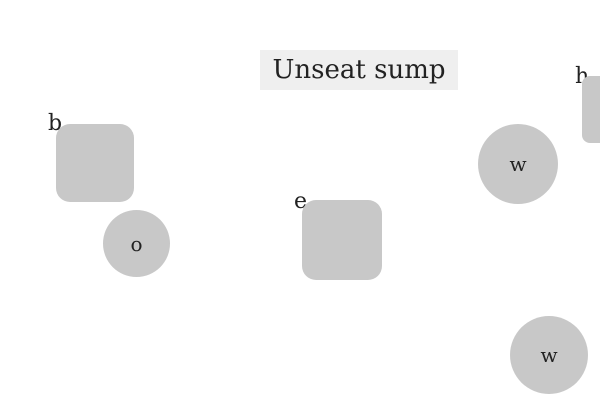 Image resolution: width=600 pixels, height=400 pixels. Describe the element at coordinates (591, 109) in the screenshot. I see `square-h` at that location.